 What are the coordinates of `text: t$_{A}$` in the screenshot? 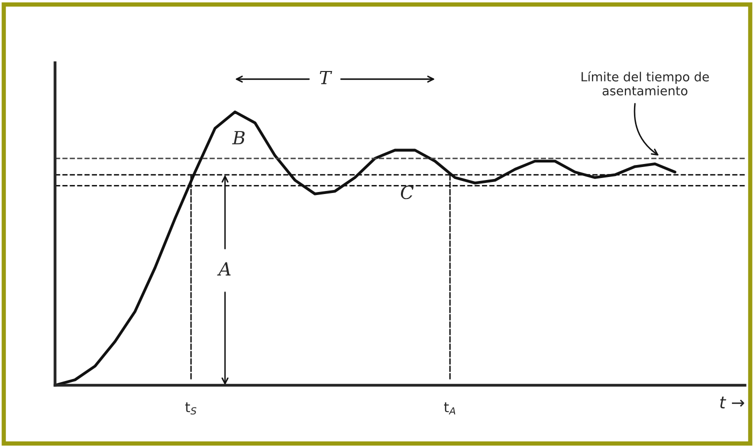 It's located at (450, 408).